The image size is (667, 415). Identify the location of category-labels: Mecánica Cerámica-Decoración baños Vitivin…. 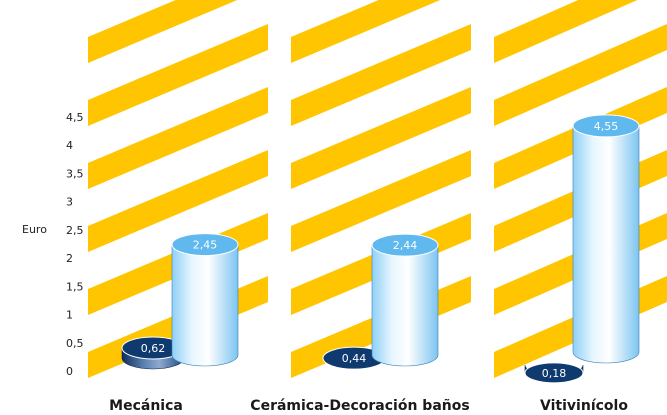
(368, 406).